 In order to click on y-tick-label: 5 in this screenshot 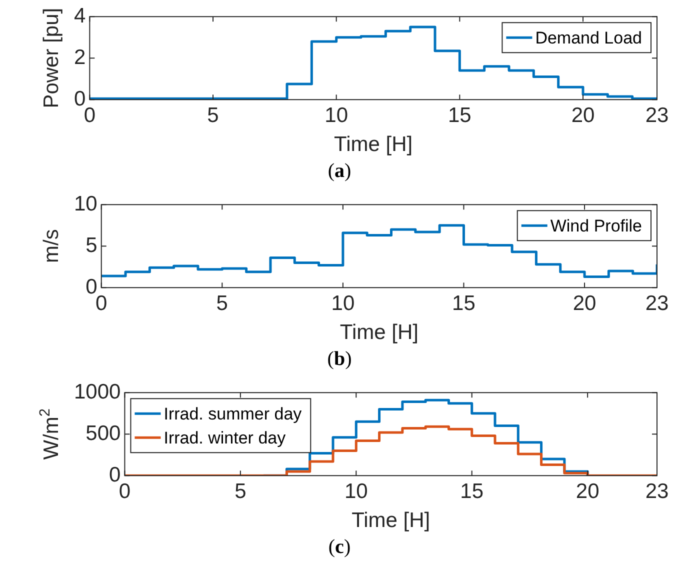, I will do `click(92, 245)`.